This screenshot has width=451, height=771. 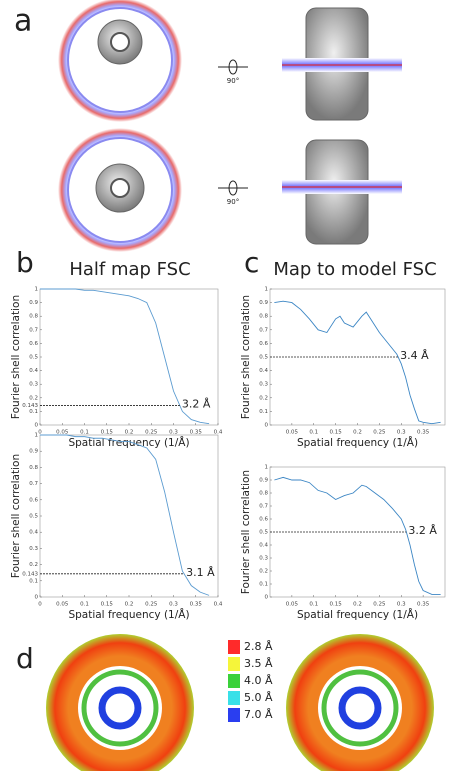 I want to click on legend-label: 5.0 Å, so click(x=258, y=697).